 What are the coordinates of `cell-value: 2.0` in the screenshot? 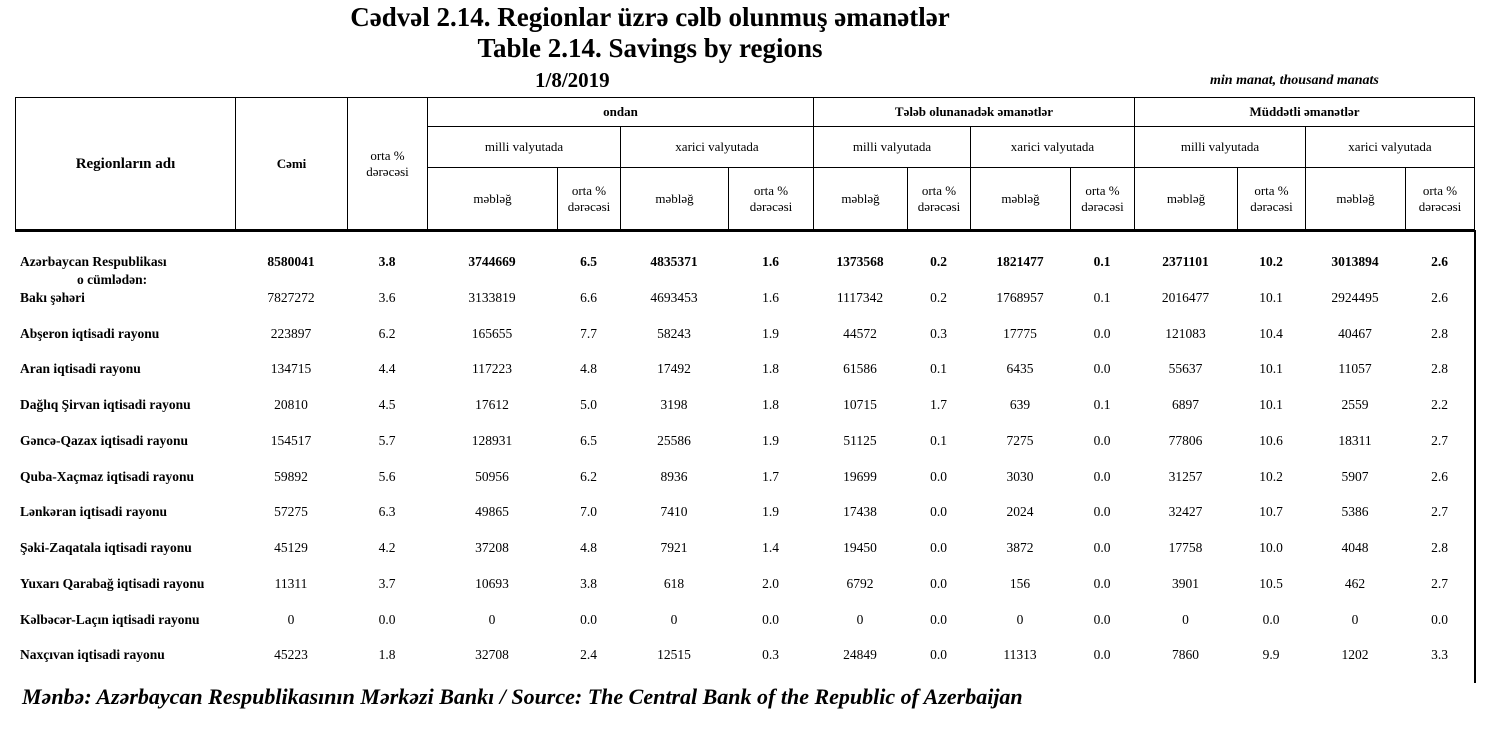 It's located at (770, 583).